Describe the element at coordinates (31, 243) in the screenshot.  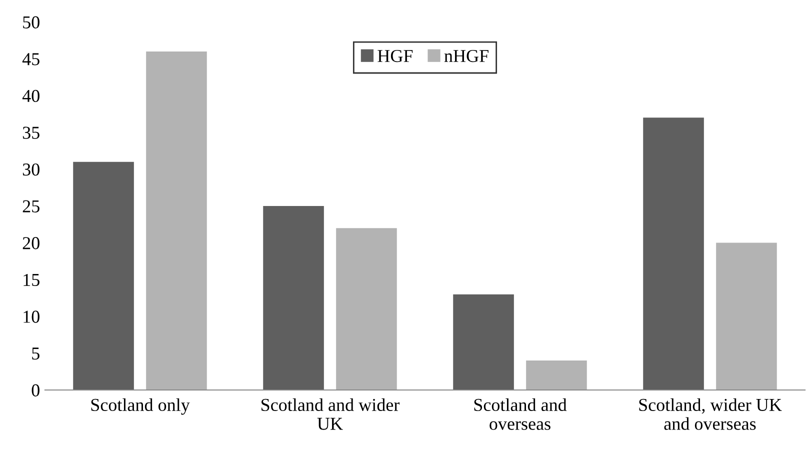
I see `y-tick-label: 20` at that location.